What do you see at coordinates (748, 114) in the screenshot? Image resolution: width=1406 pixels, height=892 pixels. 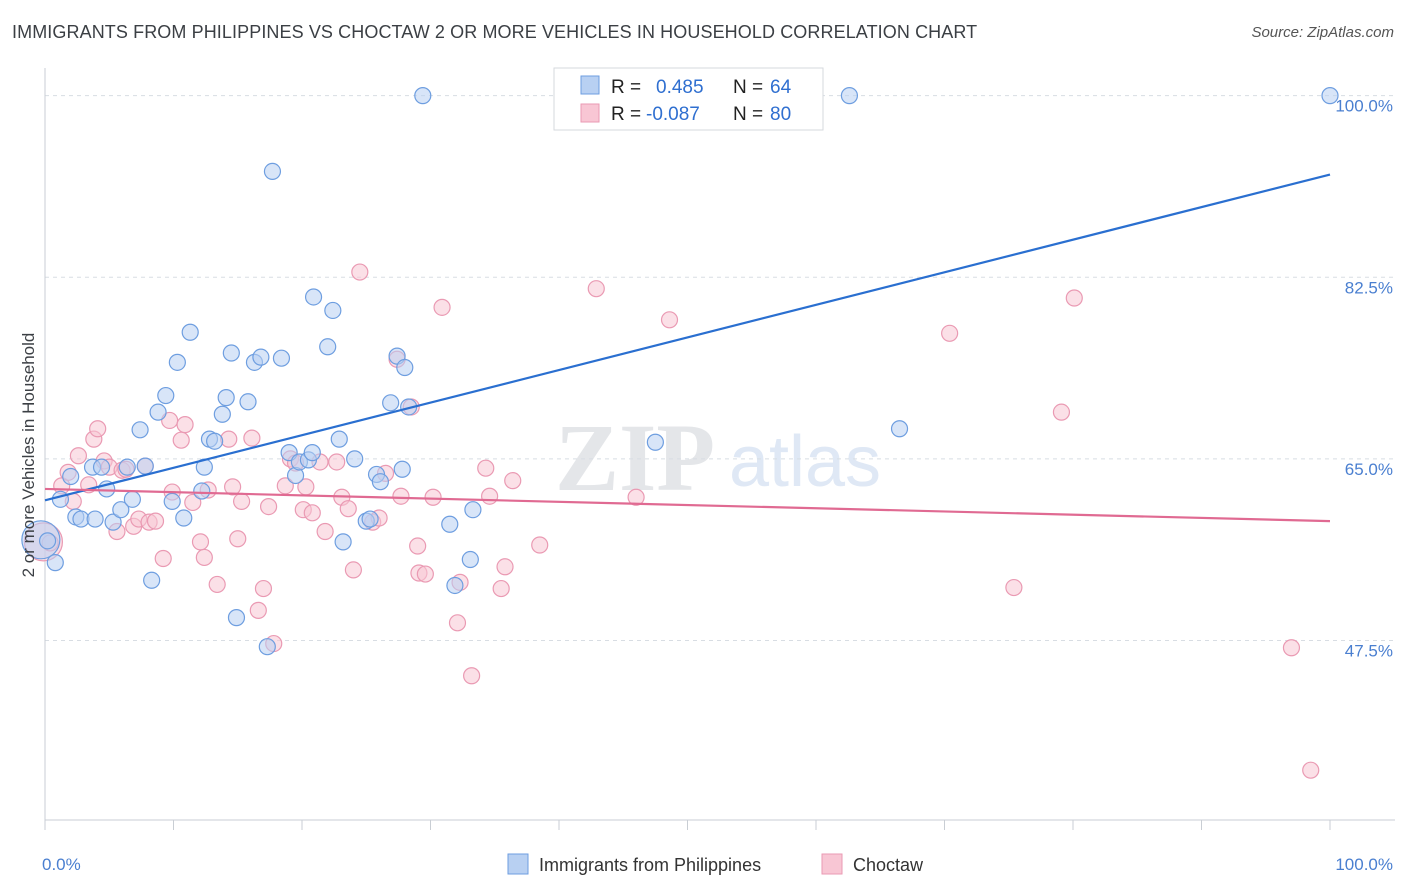 I see `legend-n-label-2: N =` at bounding box center [748, 114].